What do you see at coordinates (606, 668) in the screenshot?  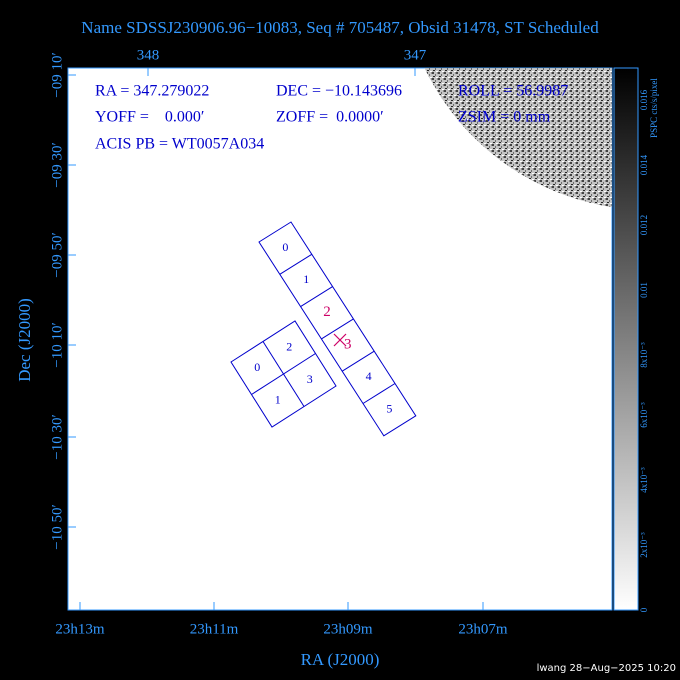 I see `footer: lwang 28−Aug−2025 10:20` at bounding box center [606, 668].